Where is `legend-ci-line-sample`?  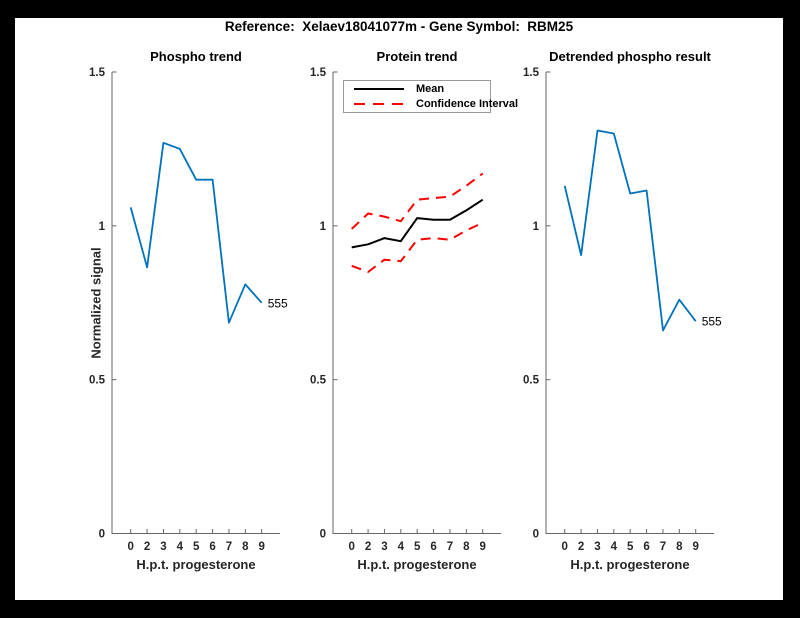
legend-ci-line-sample is located at coordinates (379, 104).